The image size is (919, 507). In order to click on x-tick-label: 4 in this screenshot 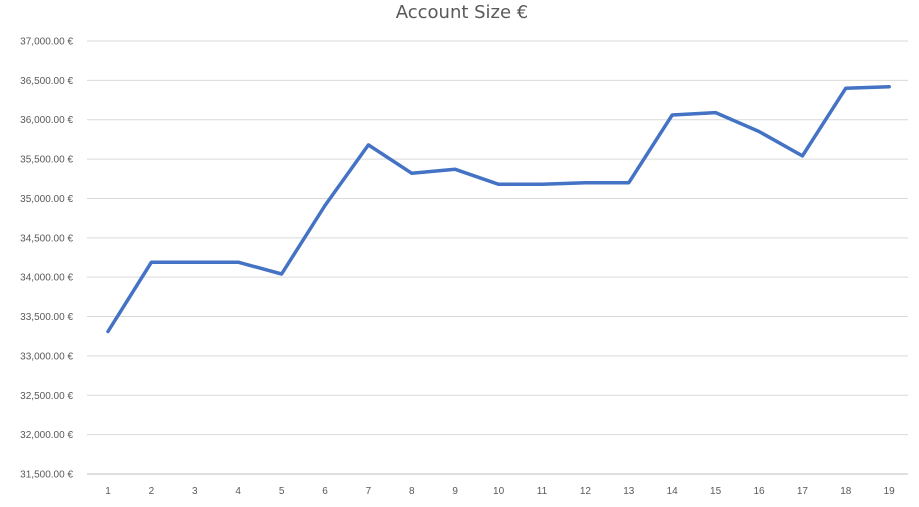, I will do `click(238, 491)`.